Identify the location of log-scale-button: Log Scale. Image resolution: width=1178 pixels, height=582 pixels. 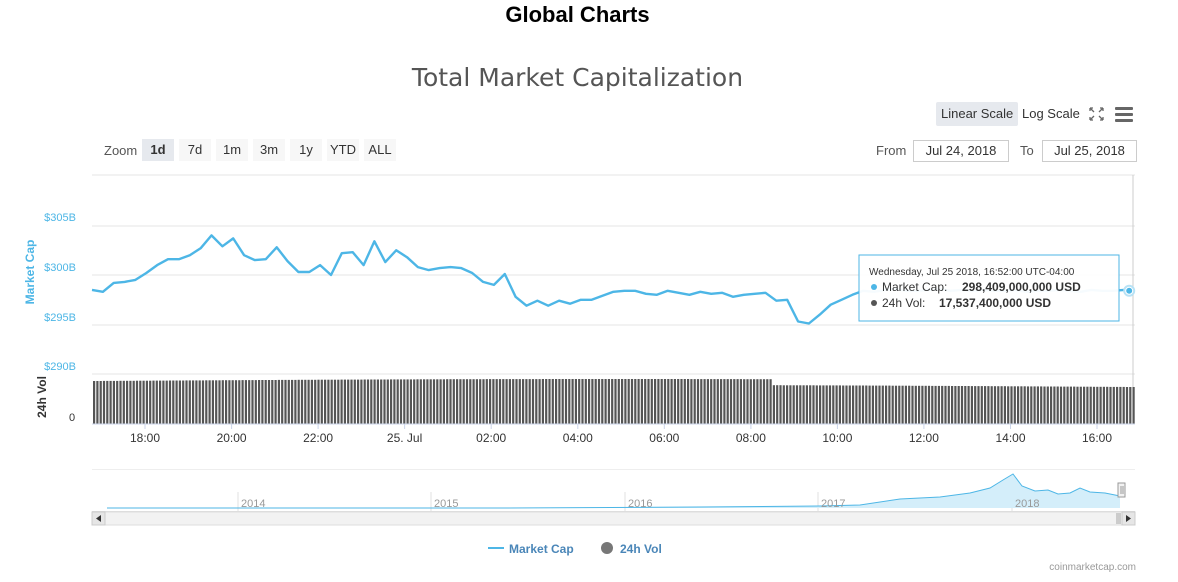
(1051, 113).